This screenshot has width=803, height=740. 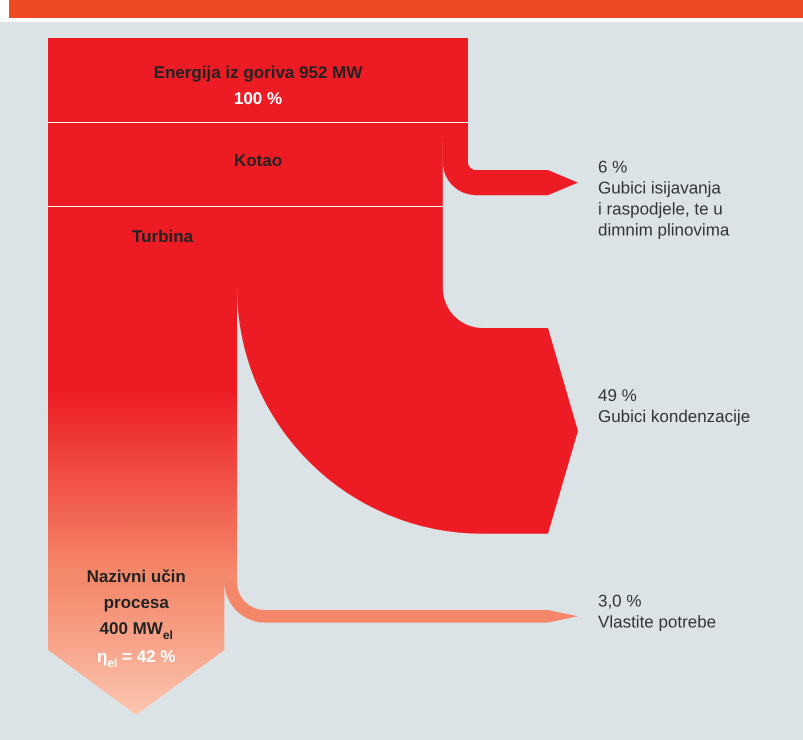 I want to click on text: Kotao, so click(x=258, y=160).